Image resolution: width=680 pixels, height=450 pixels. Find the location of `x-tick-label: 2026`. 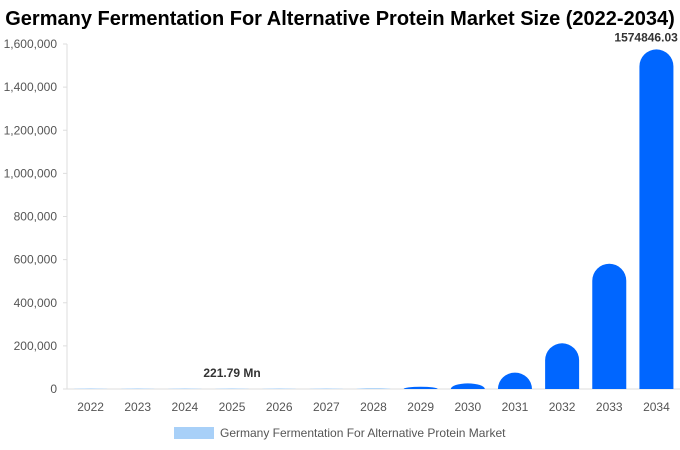

x-tick-label: 2026 is located at coordinates (279, 407).